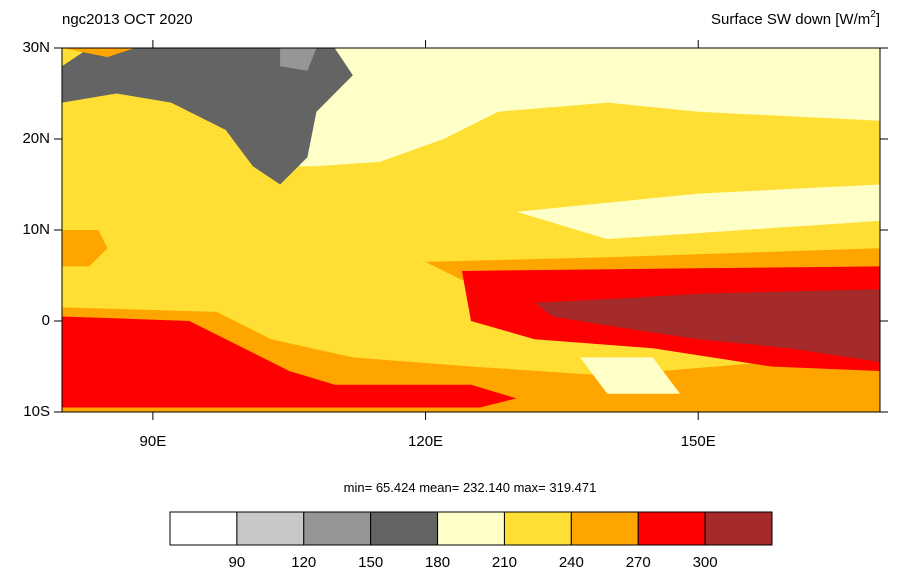  What do you see at coordinates (36, 138) in the screenshot?
I see `y-tick-label: 20N` at bounding box center [36, 138].